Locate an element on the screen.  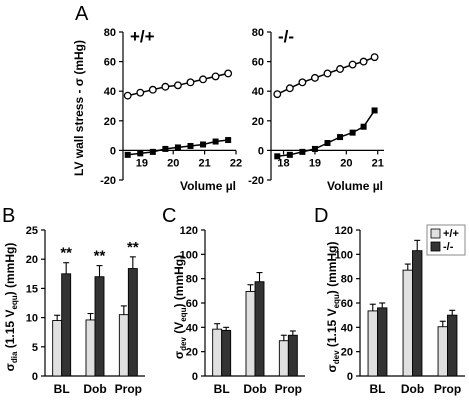
legend-label-wildtype: +/+ is located at coordinates (451, 234).